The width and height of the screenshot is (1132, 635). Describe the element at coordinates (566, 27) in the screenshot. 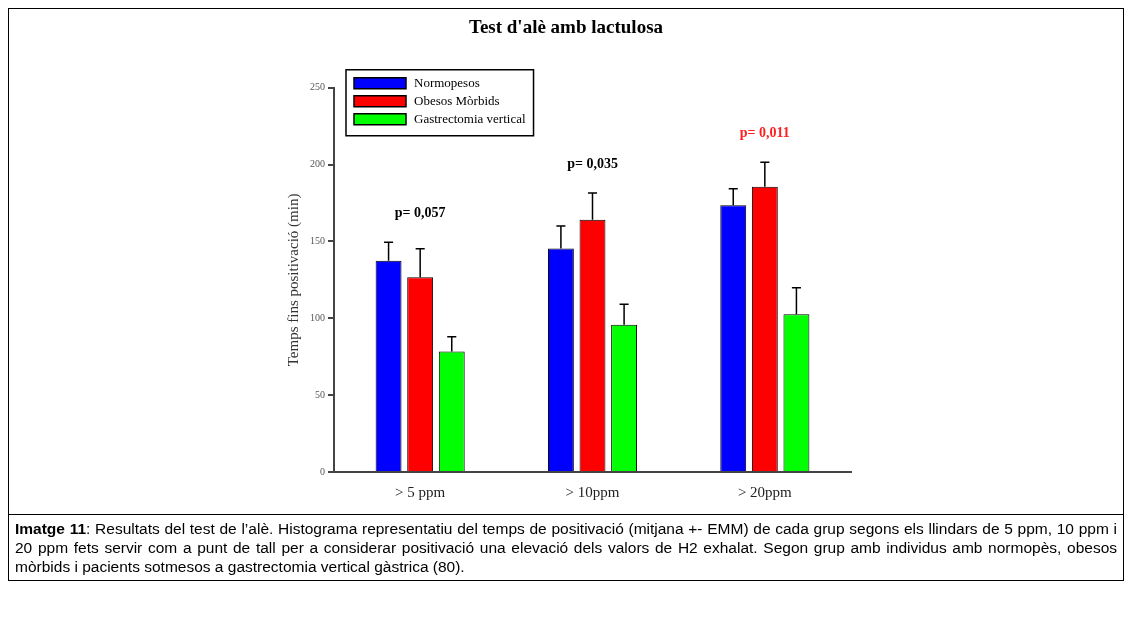

I see `chart-title: Test d'alè amb lactulosa` at that location.